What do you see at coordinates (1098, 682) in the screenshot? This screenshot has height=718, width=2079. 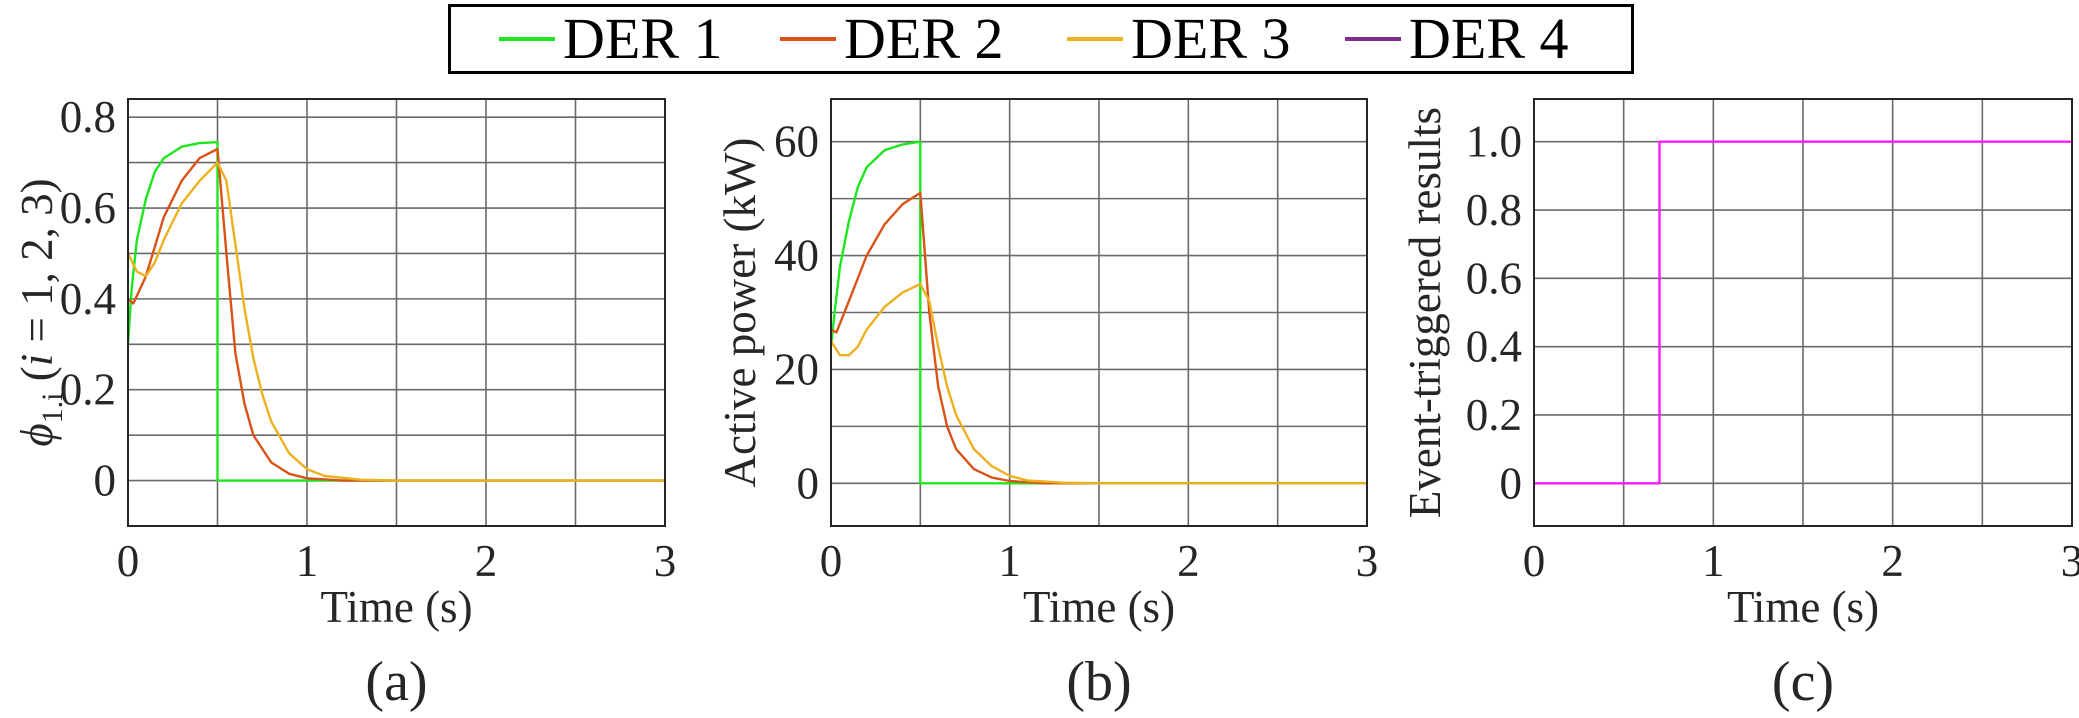 I see `panel-label: (b)` at bounding box center [1098, 682].